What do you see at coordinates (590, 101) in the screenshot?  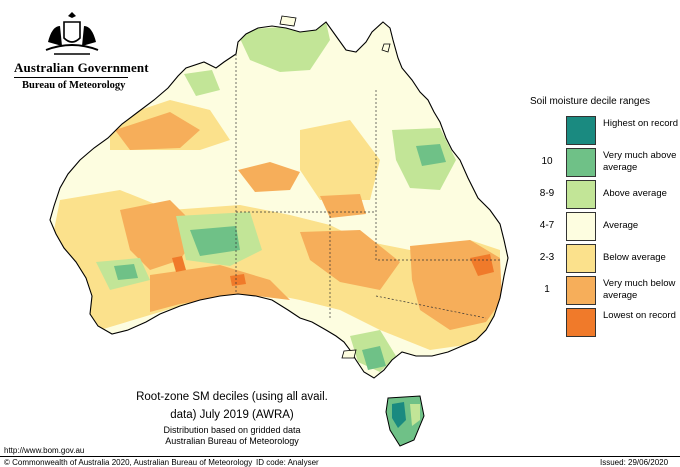 I see `legend-title: Soil moisture decile ranges` at bounding box center [590, 101].